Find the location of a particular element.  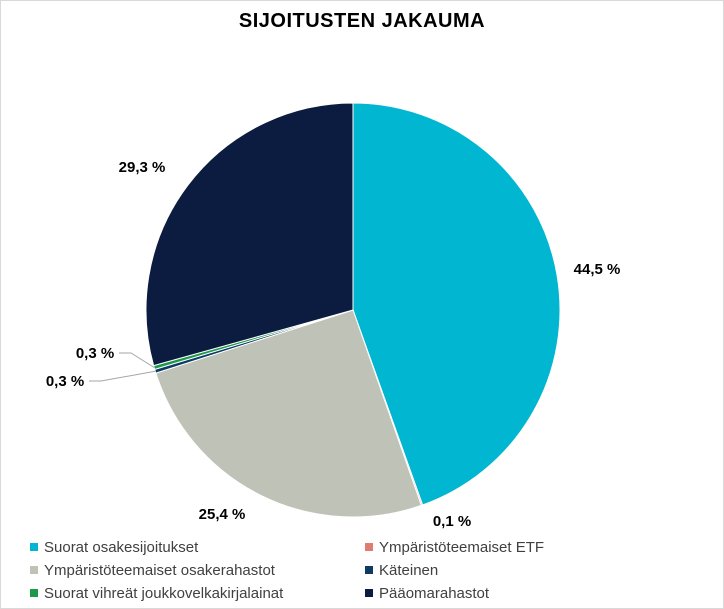

legend-item: Suorat vihreät joukkovelkakirjalainat is located at coordinates (197, 593).